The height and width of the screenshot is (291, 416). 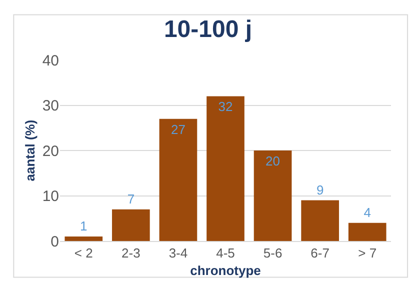 What do you see at coordinates (50, 151) in the screenshot?
I see `y-tick-label: 20` at bounding box center [50, 151].